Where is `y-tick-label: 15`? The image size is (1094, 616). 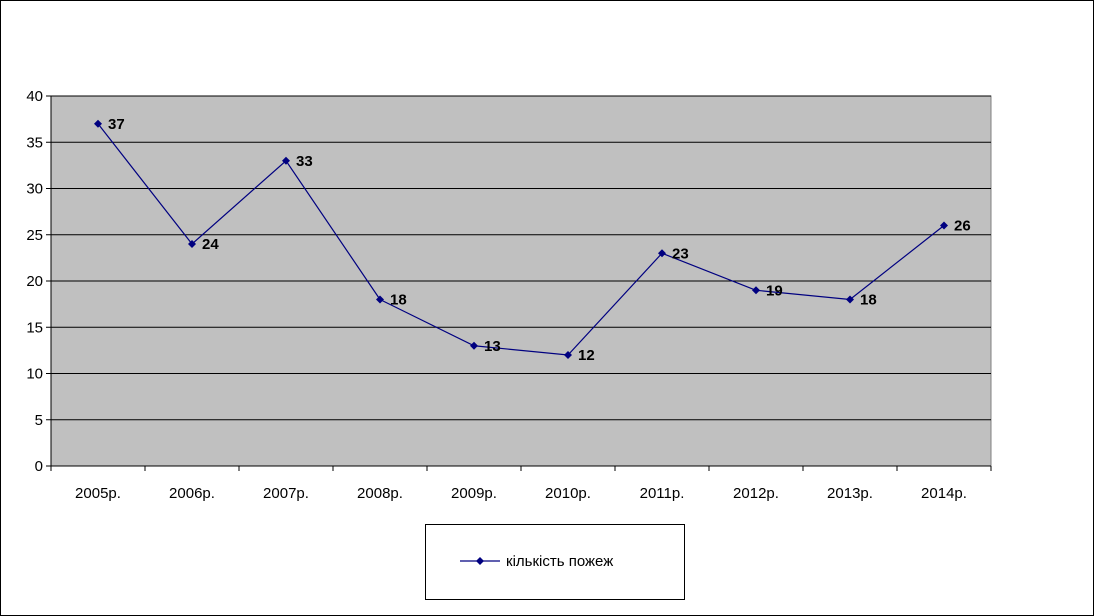
y-tick-label: 15 is located at coordinates (34, 327).